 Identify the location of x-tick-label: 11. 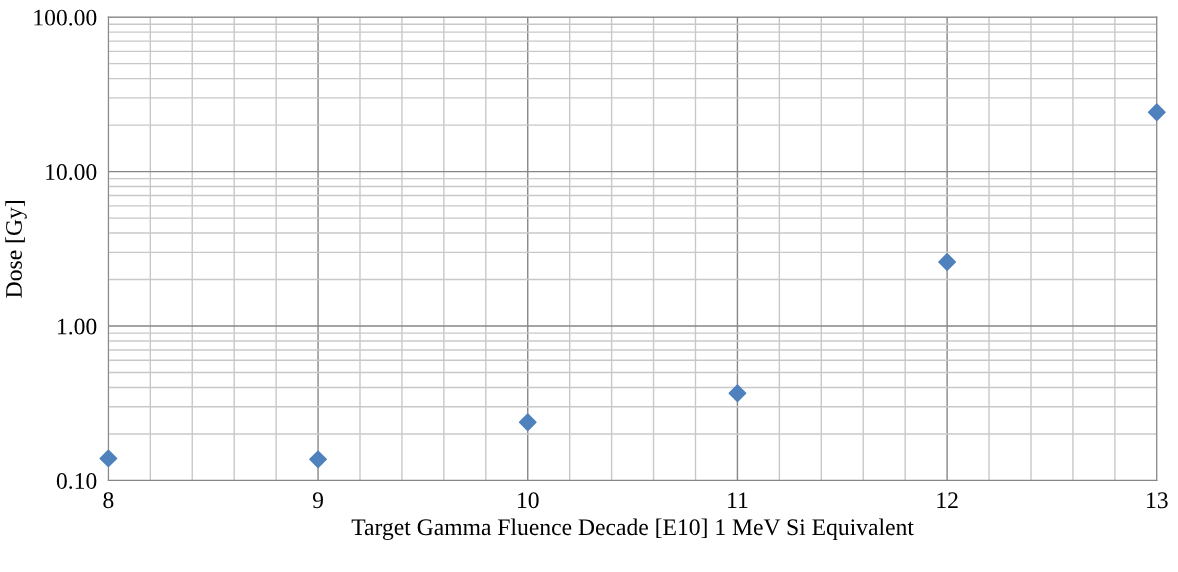
(738, 500).